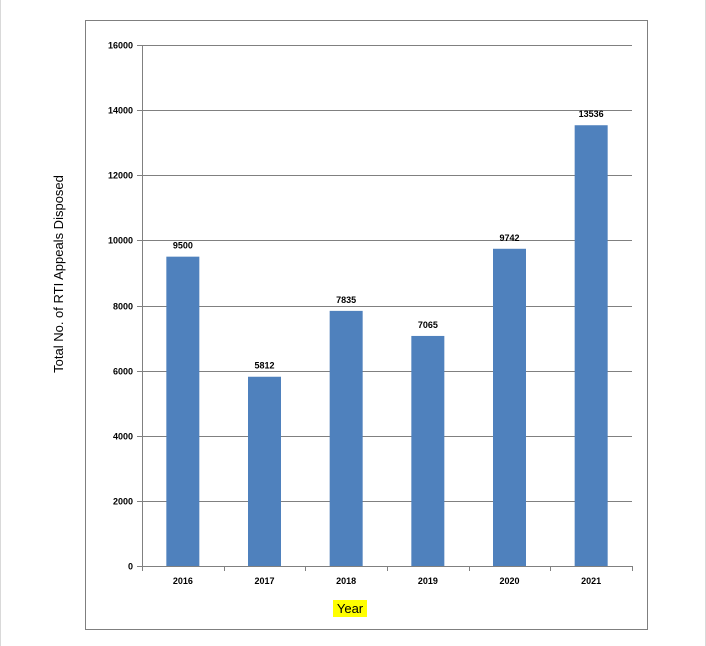  Describe the element at coordinates (264, 471) in the screenshot. I see `bar-2017` at that location.